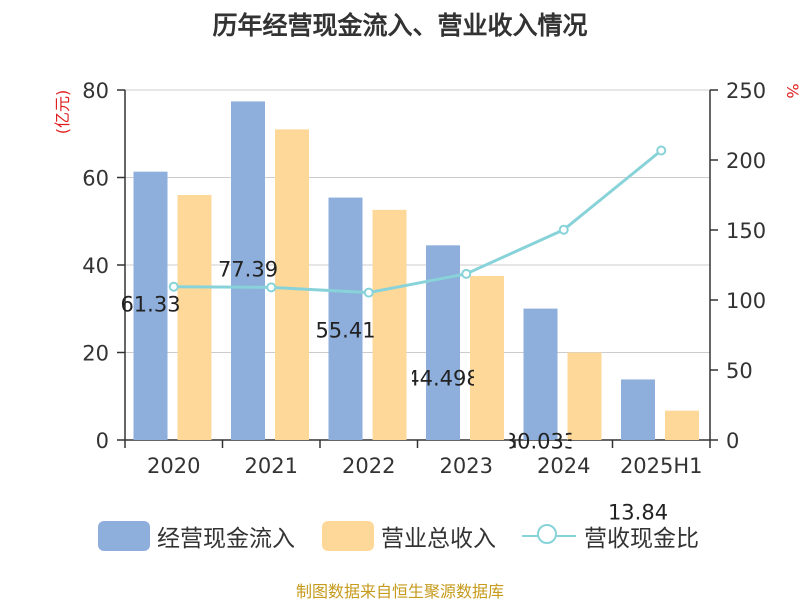 The image size is (800, 602). What do you see at coordinates (95, 179) in the screenshot?
I see `left-axis-tick-label: 60` at bounding box center [95, 179].